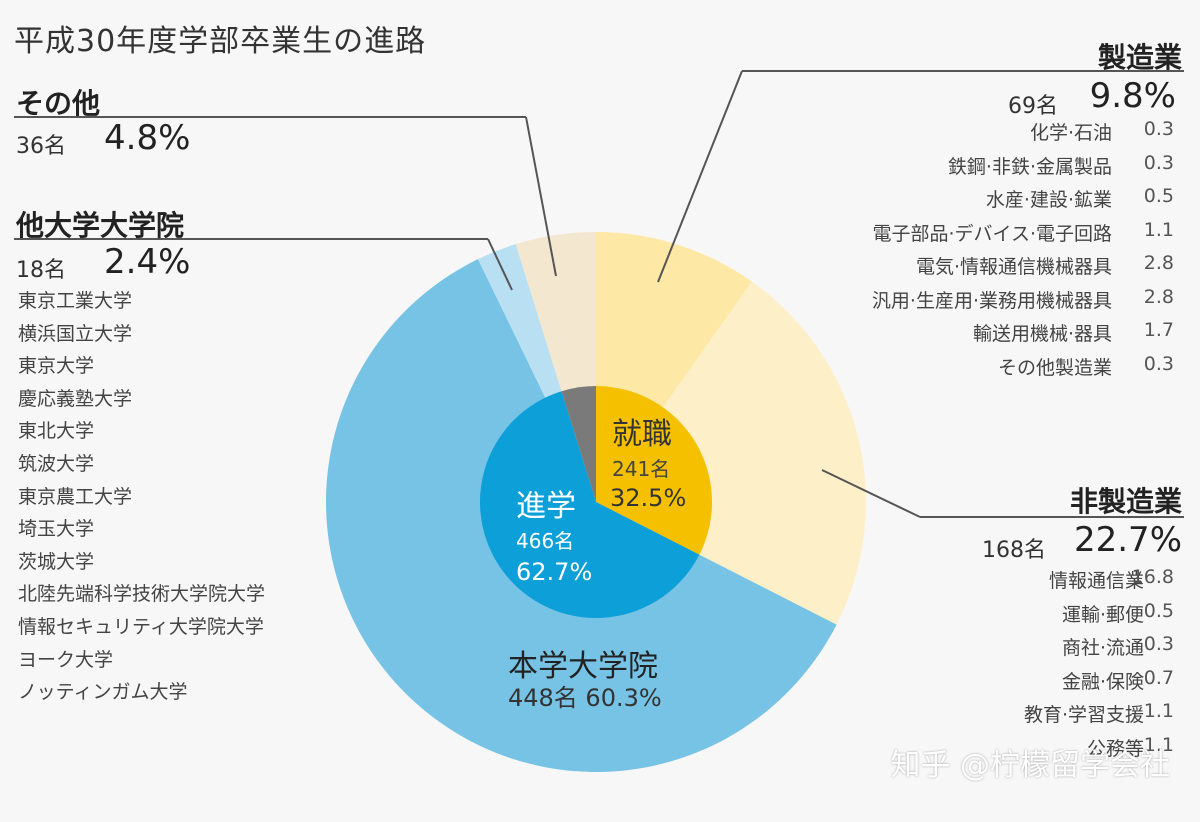  Describe the element at coordinates (75, 333) in the screenshot. I see `university-item: 横浜国立大学` at that location.